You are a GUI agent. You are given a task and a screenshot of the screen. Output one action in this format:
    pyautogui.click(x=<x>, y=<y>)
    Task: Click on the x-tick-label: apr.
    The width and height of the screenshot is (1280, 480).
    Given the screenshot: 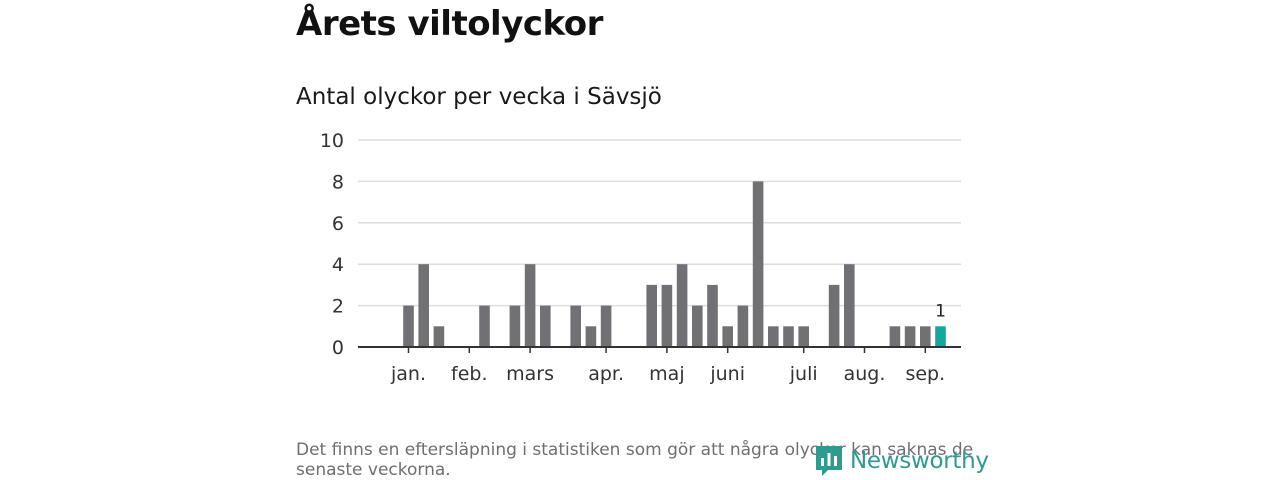 What is the action you would take?
    pyautogui.click(x=606, y=374)
    